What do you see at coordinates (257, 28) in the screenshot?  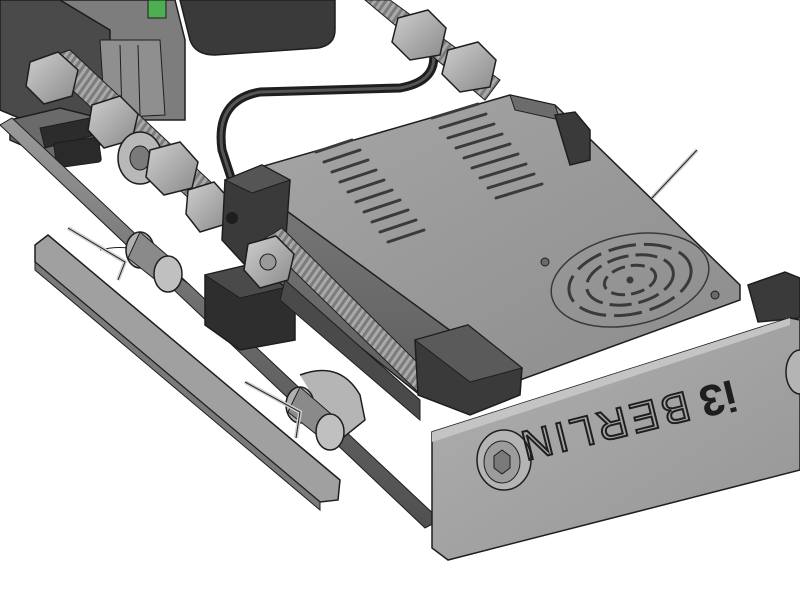 I see `motor-housing-top` at bounding box center [257, 28].